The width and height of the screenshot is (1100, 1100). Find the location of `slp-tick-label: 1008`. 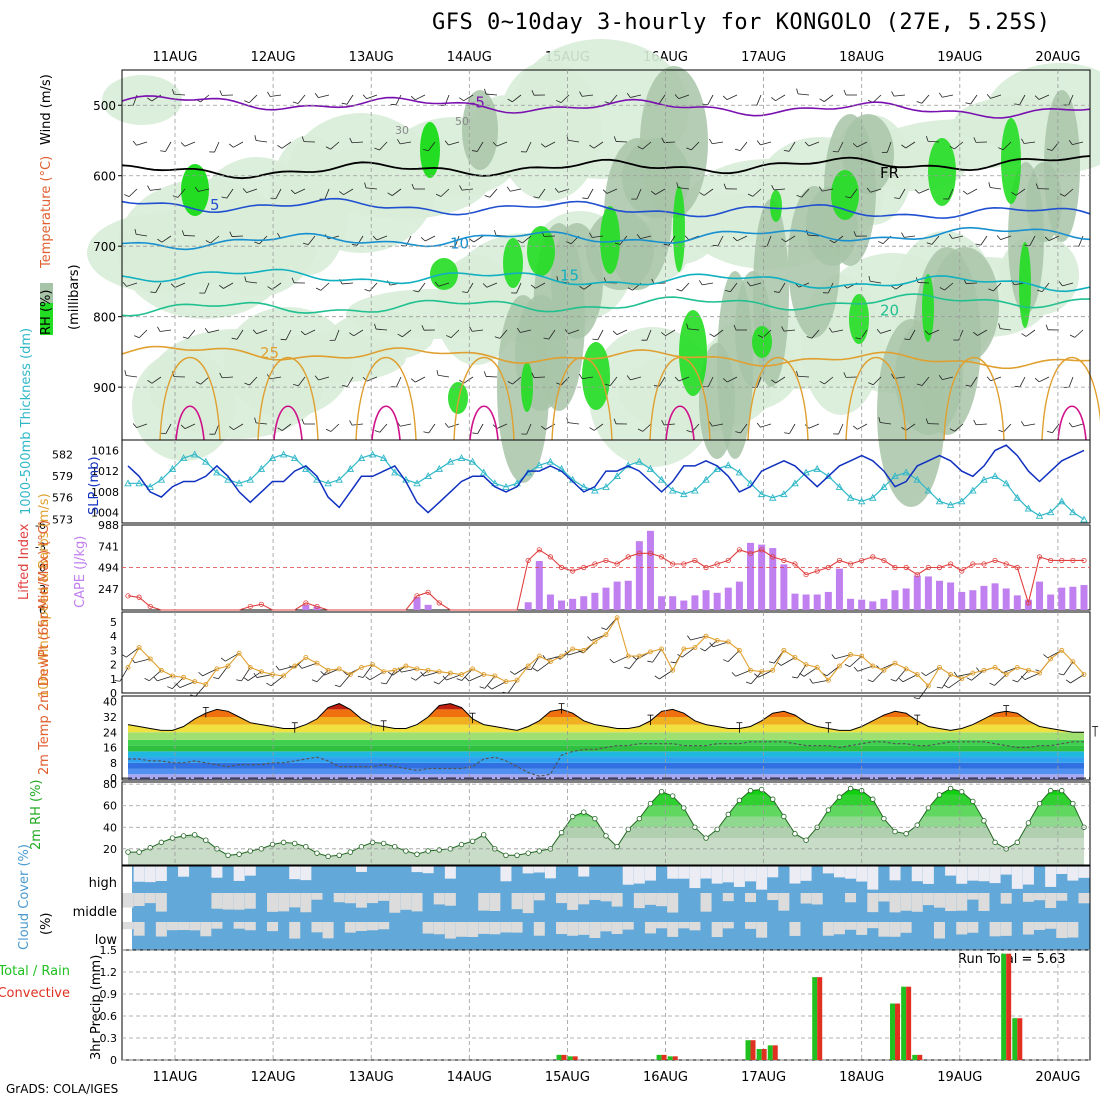

slp-tick-label: 1008 is located at coordinates (105, 492).